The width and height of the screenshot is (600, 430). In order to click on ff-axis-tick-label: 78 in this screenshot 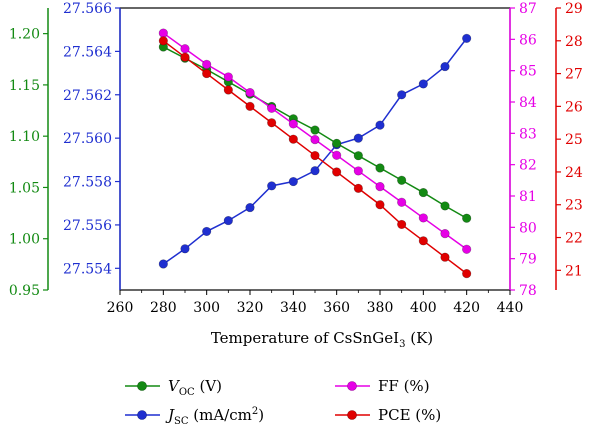, I will do `click(528, 291)`.